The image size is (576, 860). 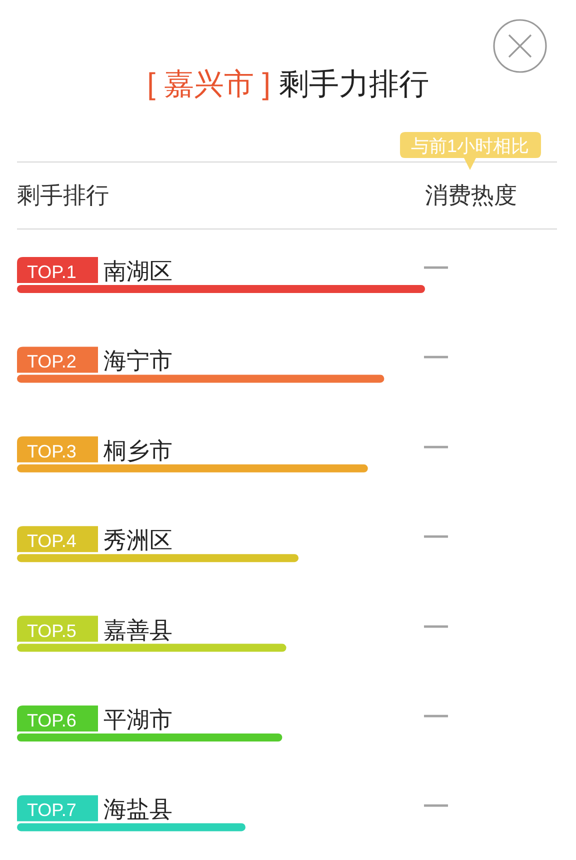 I want to click on category-label: TOP.4 秀洲区, so click(x=99, y=540).